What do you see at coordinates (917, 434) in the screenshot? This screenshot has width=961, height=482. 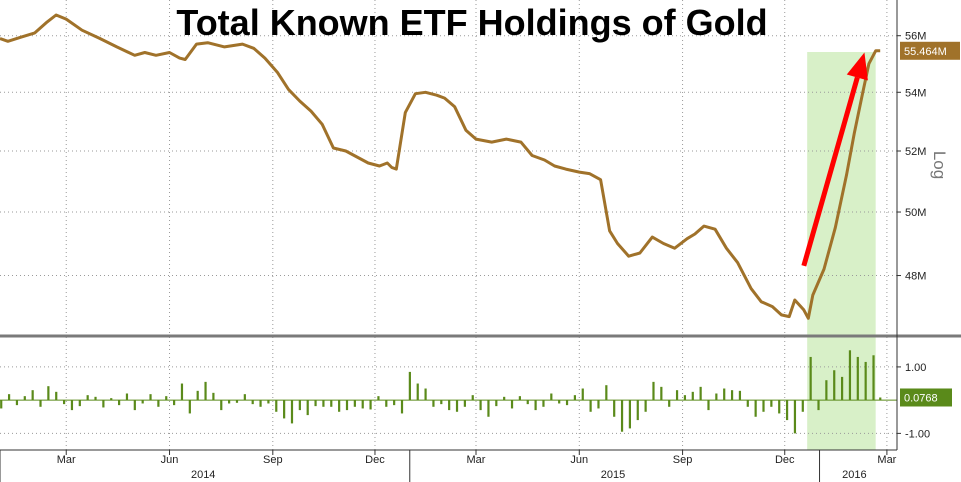 I see `sub-y-tick-label-1: -1.00` at bounding box center [917, 434].